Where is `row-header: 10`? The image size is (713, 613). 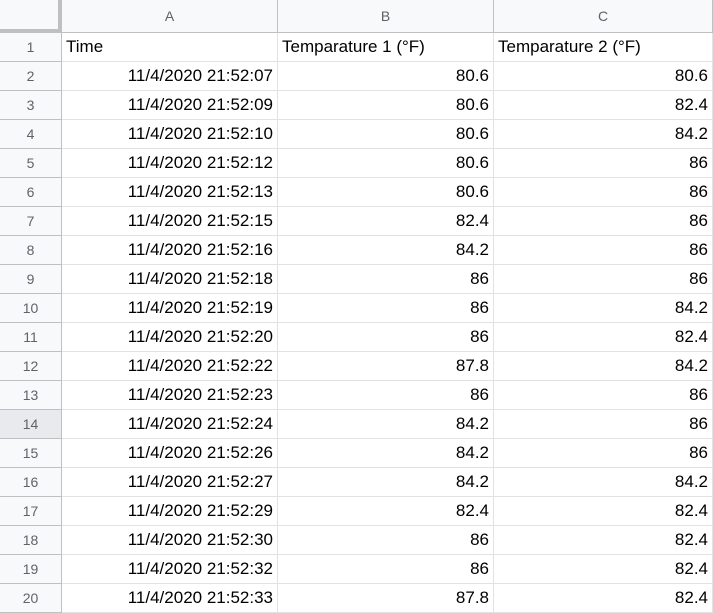
row-header: 10 is located at coordinates (31, 308).